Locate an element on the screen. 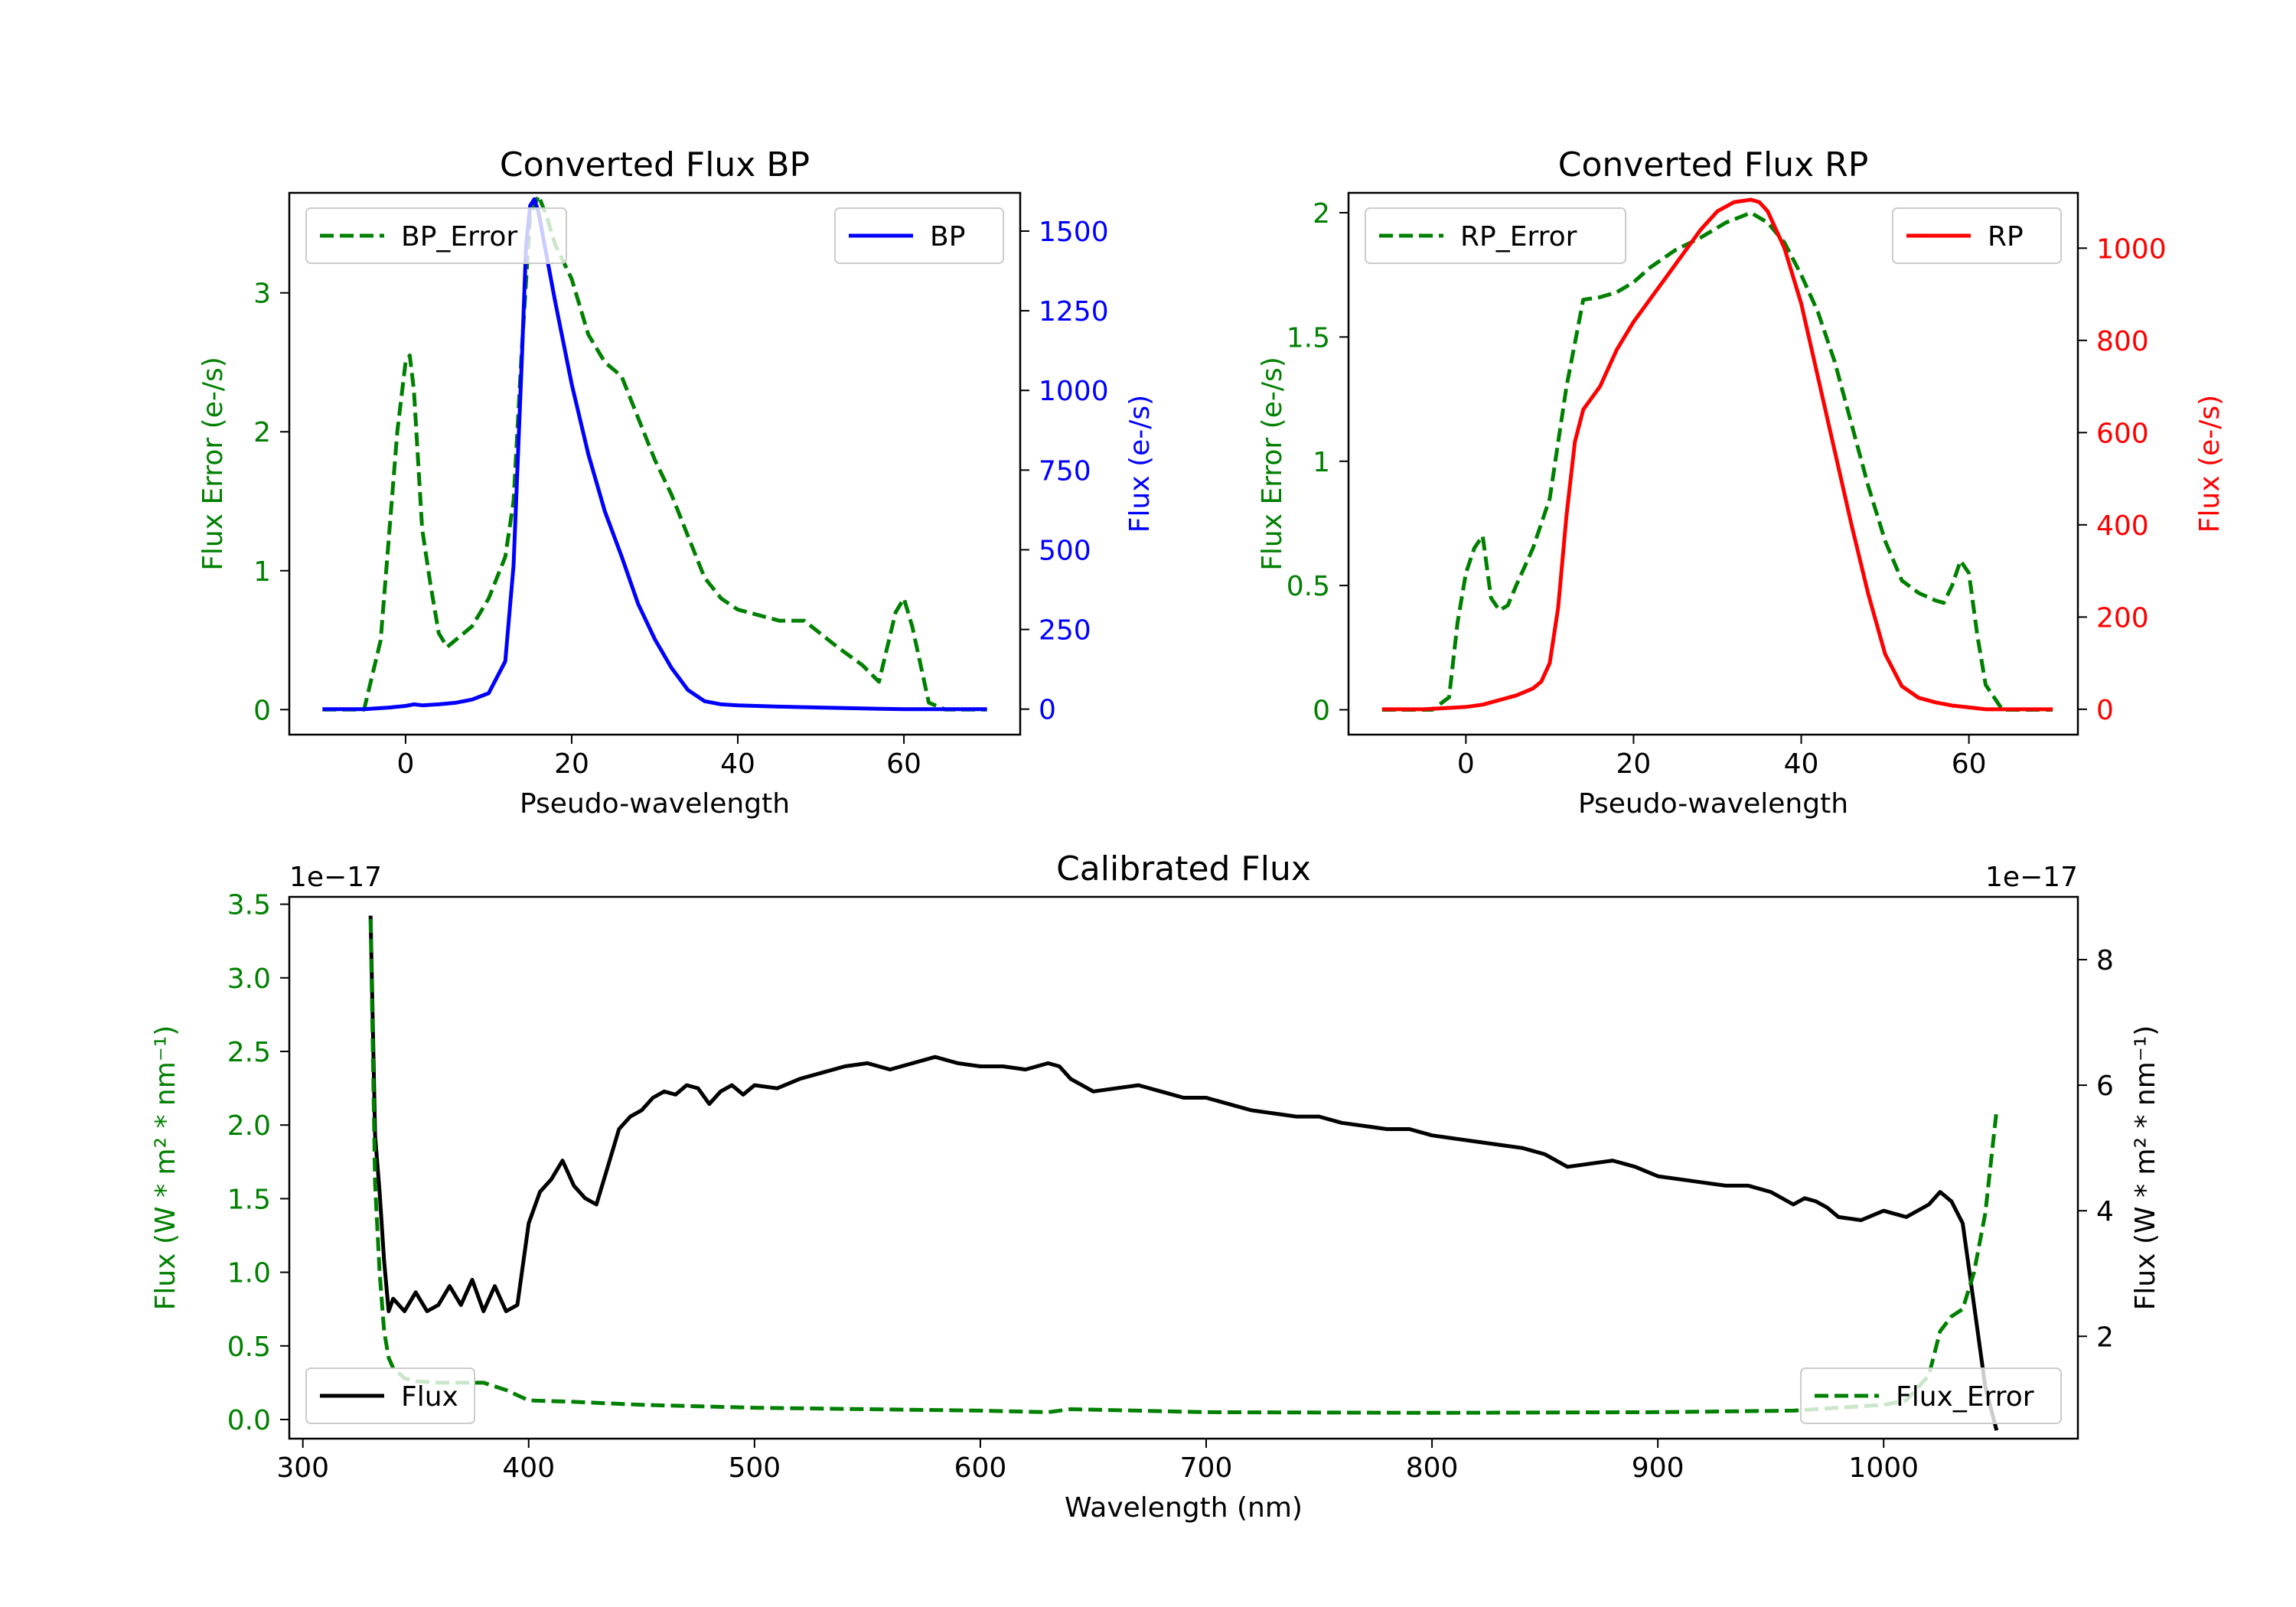 The height and width of the screenshot is (1607, 2296). legend-bp-error: BP_Error is located at coordinates (436, 235).